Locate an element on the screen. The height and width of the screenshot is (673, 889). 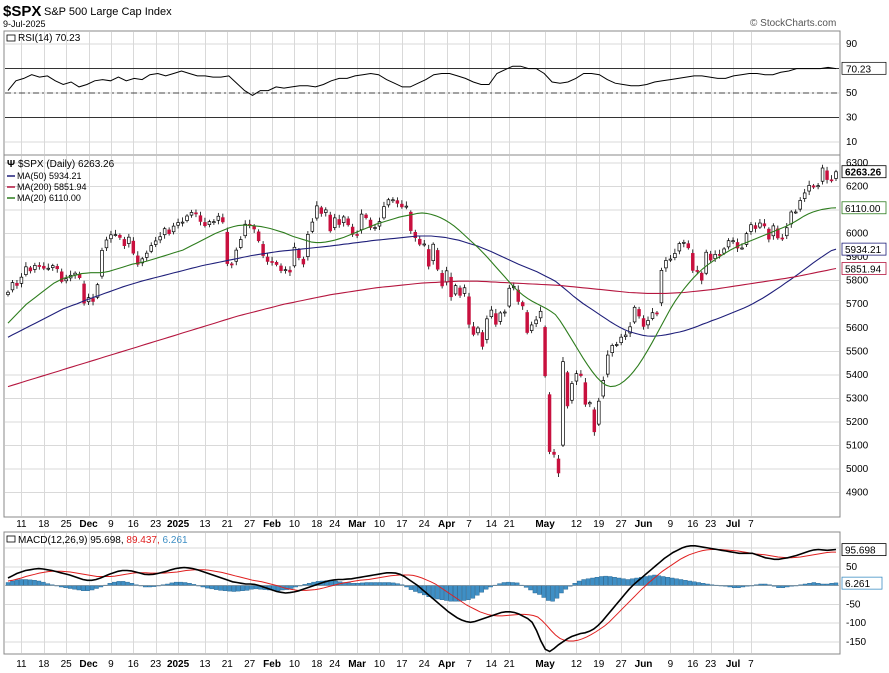
x-label-mid: 9 is located at coordinates (111, 524).